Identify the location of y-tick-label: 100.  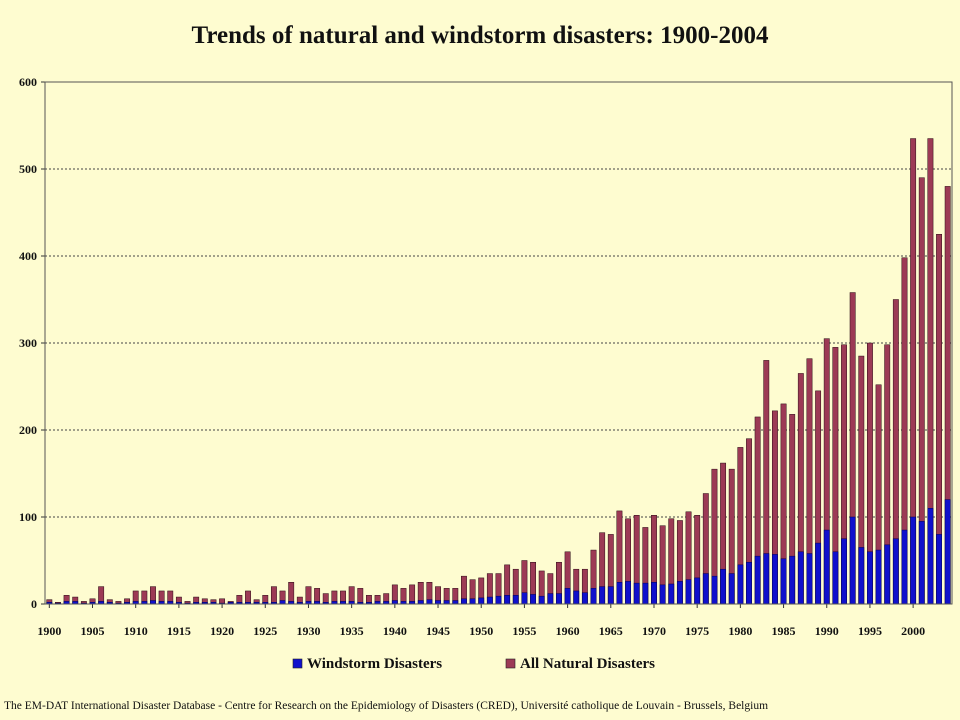
(28, 517).